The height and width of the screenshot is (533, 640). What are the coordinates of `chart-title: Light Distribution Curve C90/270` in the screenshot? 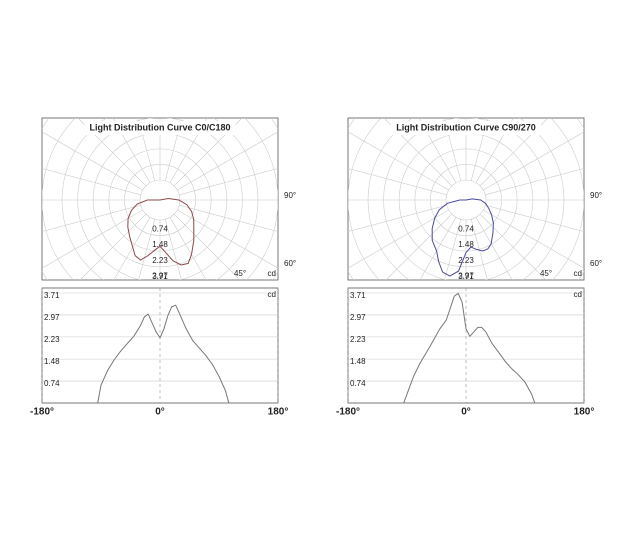 It's located at (466, 127).